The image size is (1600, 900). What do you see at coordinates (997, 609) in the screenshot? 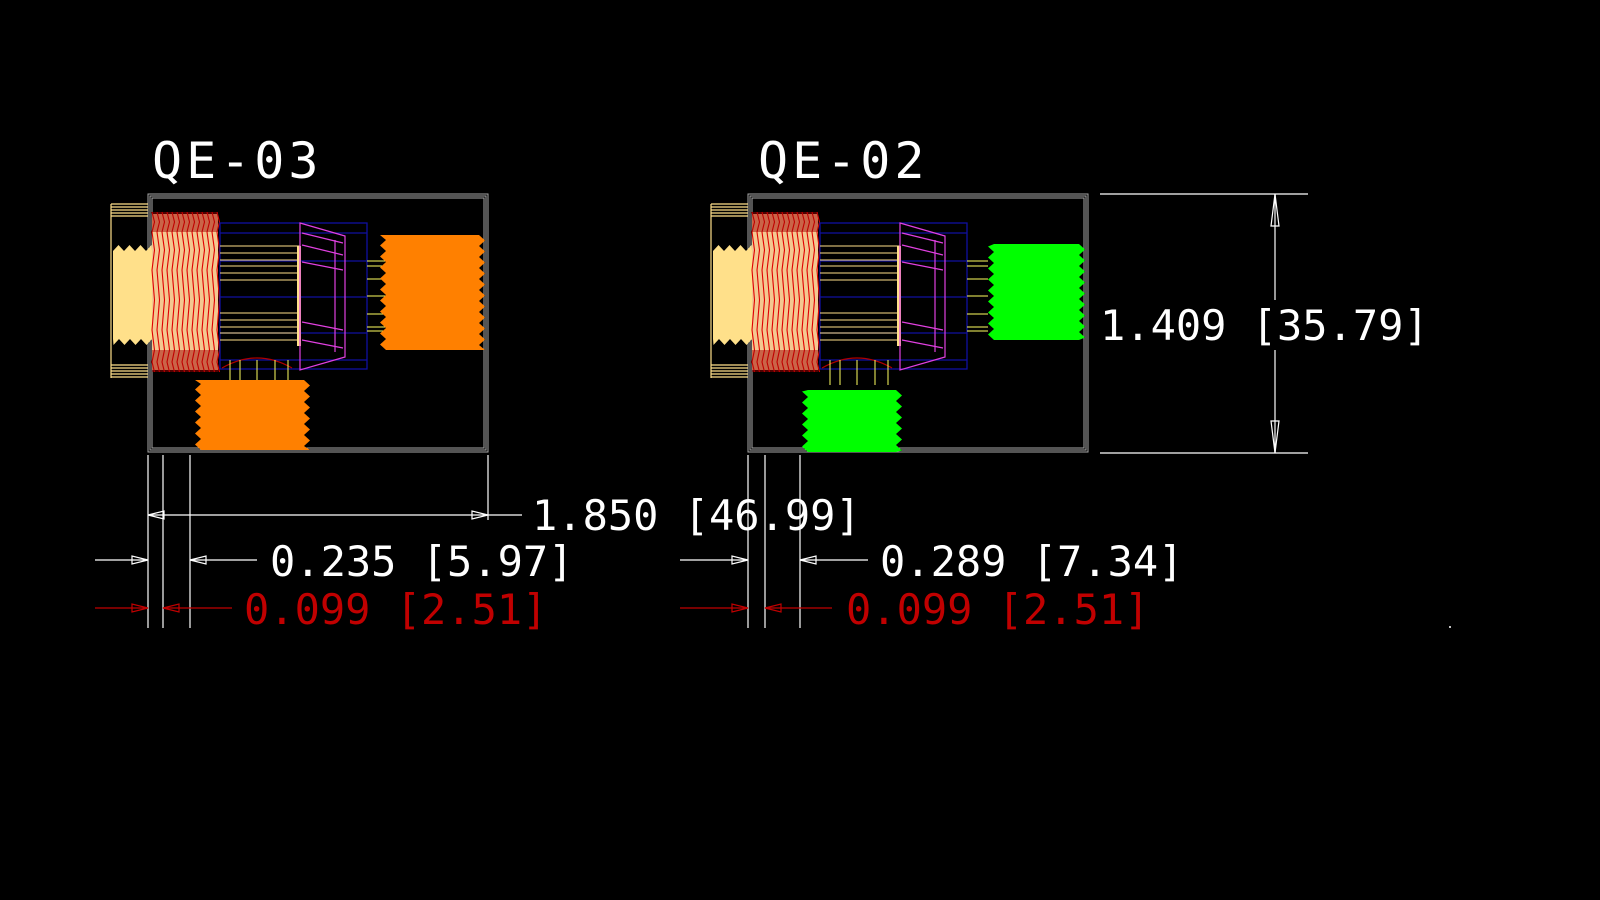
I see `dim-wall-qe-02: 0.099 [2.51]` at bounding box center [997, 609].